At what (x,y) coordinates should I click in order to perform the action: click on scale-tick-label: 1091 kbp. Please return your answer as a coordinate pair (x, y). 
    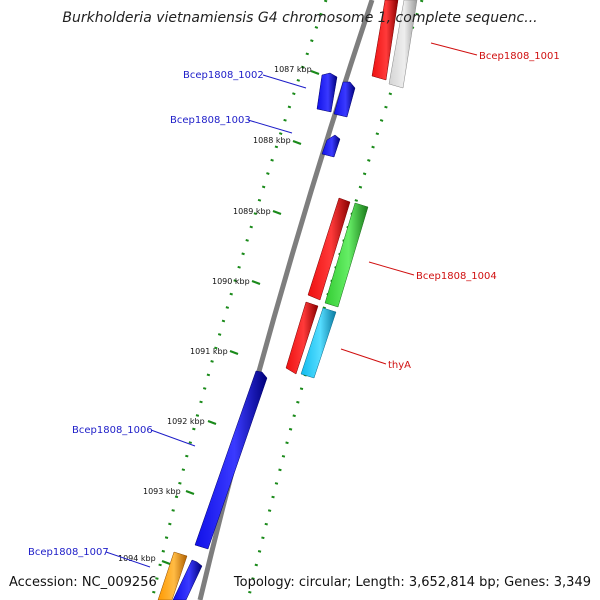
    Looking at the image, I should click on (209, 351).